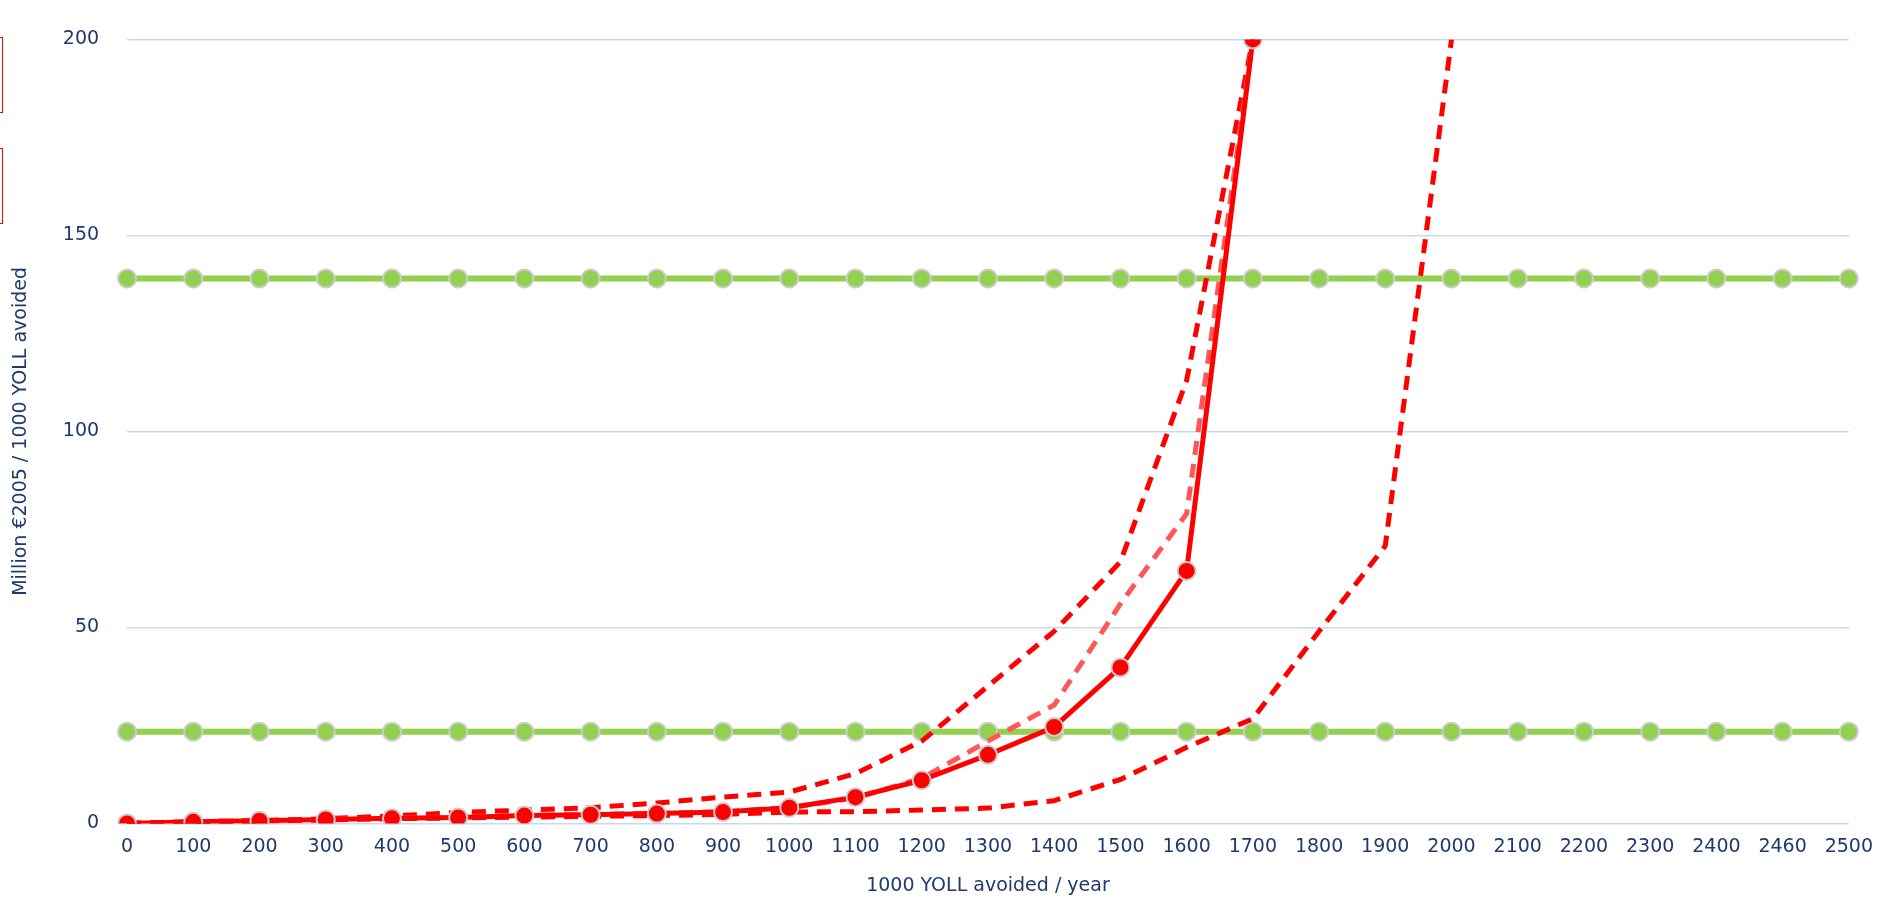 The width and height of the screenshot is (1885, 905). I want to click on y-axis-title: Million €2005 / 1000 YOLL avoided, so click(19, 431).